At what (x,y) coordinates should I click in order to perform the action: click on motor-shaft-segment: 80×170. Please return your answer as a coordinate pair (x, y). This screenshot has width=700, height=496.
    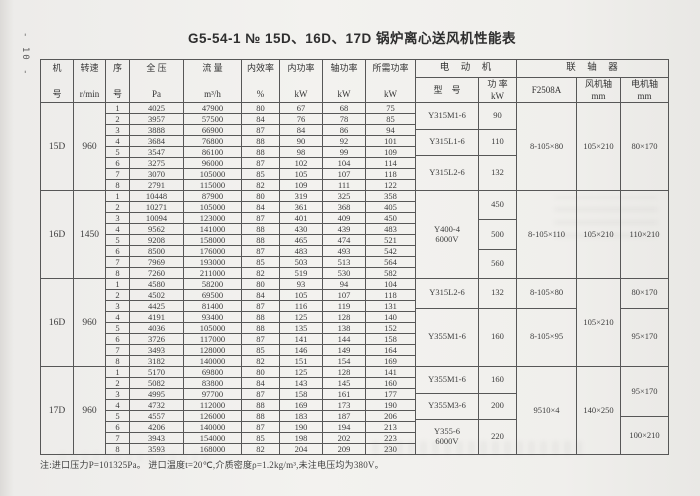
    Looking at the image, I should click on (644, 145).